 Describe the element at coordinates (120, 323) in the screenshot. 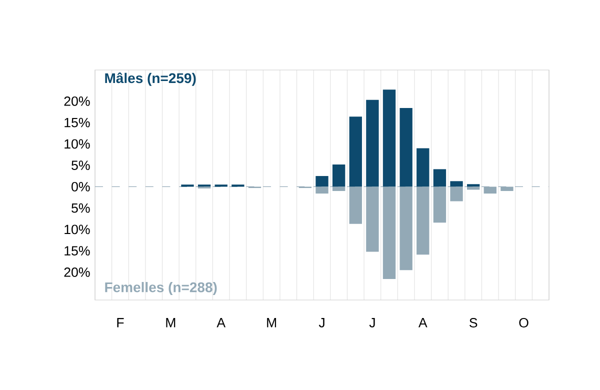

I see `x-tick-label: F` at that location.